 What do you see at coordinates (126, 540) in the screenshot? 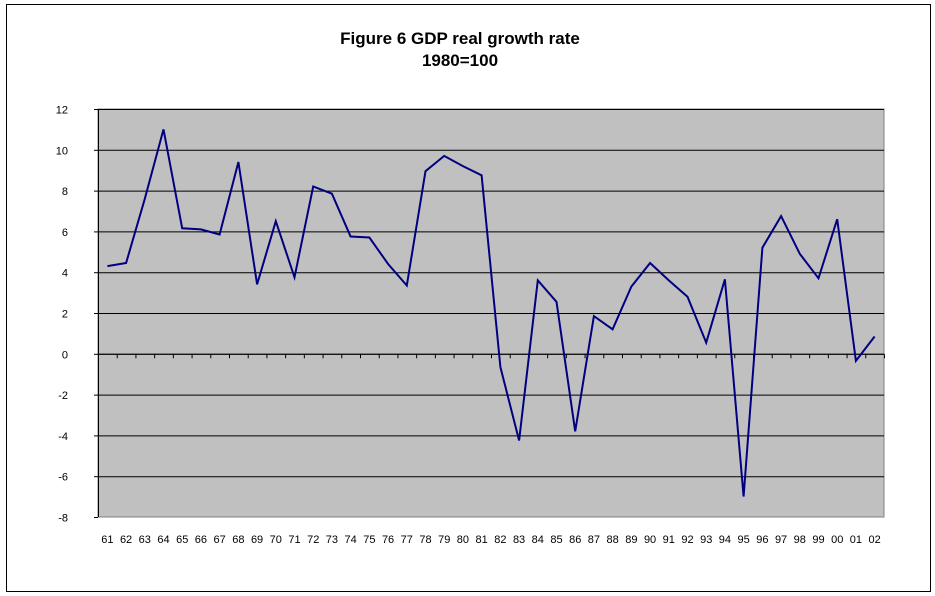
I see `x-tick-label: 62` at bounding box center [126, 540].